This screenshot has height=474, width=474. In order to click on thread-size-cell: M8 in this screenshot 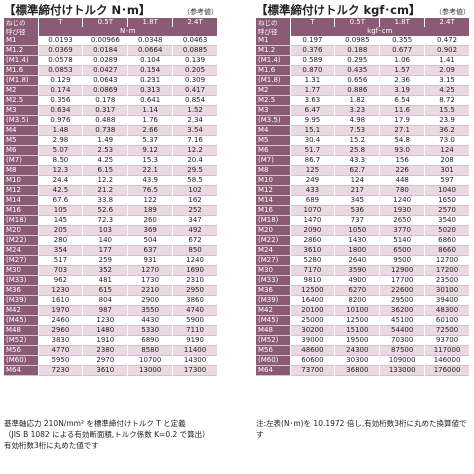, I will do `click(21, 170)`.